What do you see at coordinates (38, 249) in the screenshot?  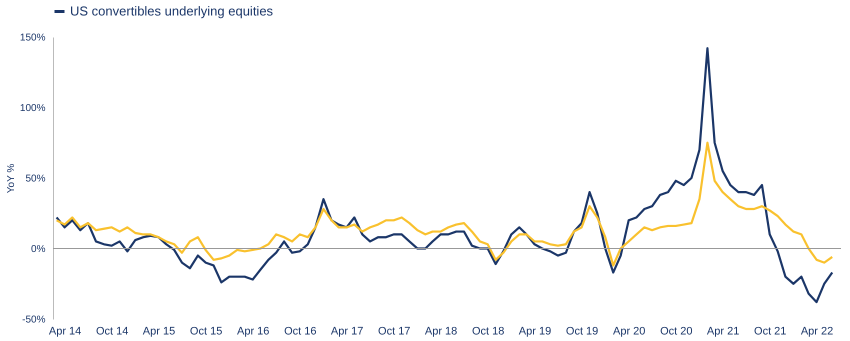 I see `y-tick-label: 0%` at bounding box center [38, 249].